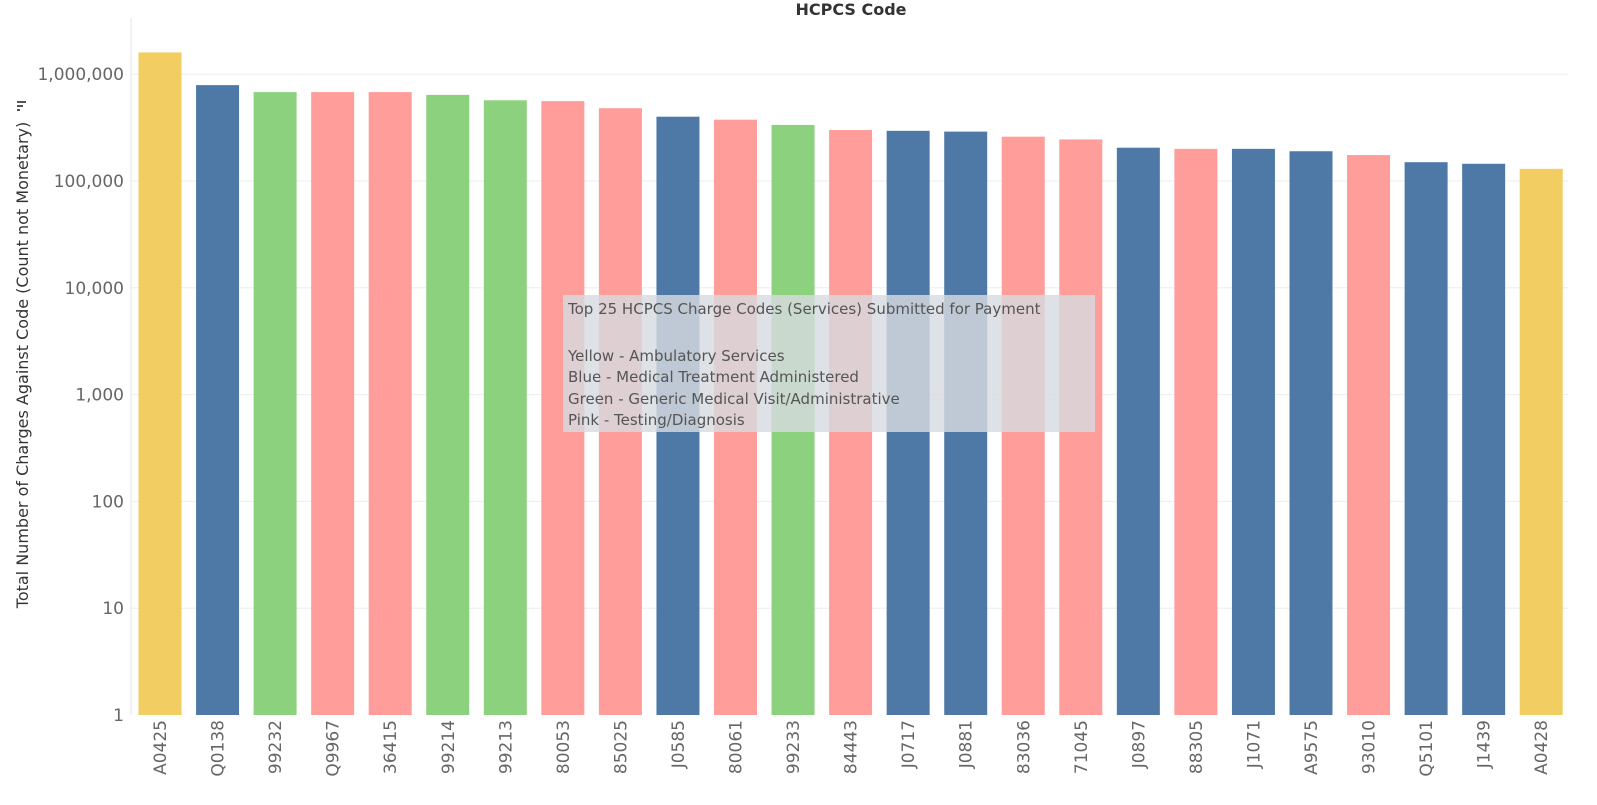 This screenshot has height=805, width=1597. Describe the element at coordinates (219, 748) in the screenshot. I see `x-tick-label: Q0138` at that location.